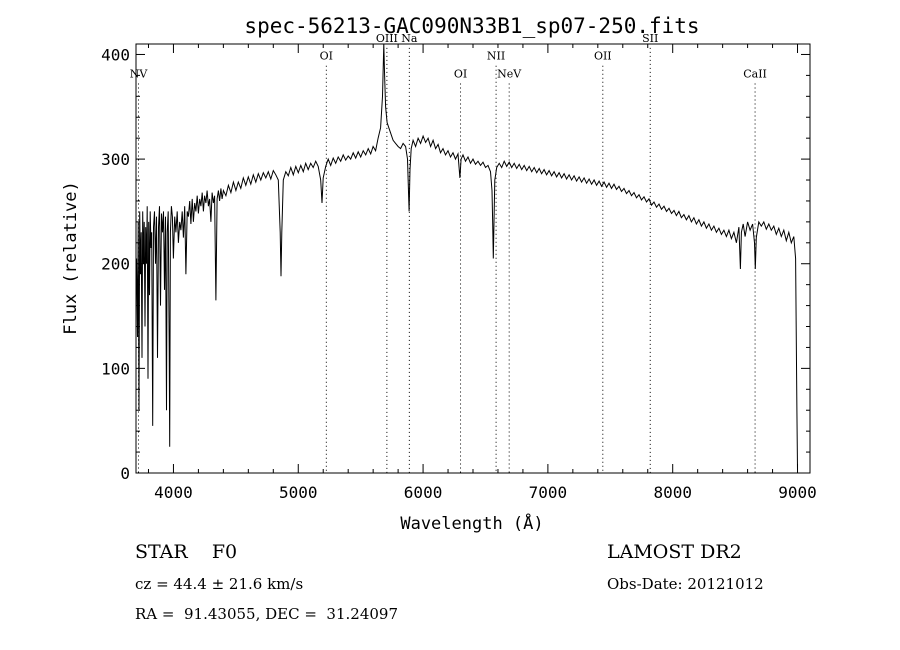 Image resolution: width=900 pixels, height=650 pixels. Describe the element at coordinates (603, 56) in the screenshot. I see `line-label-oii: OII` at that location.